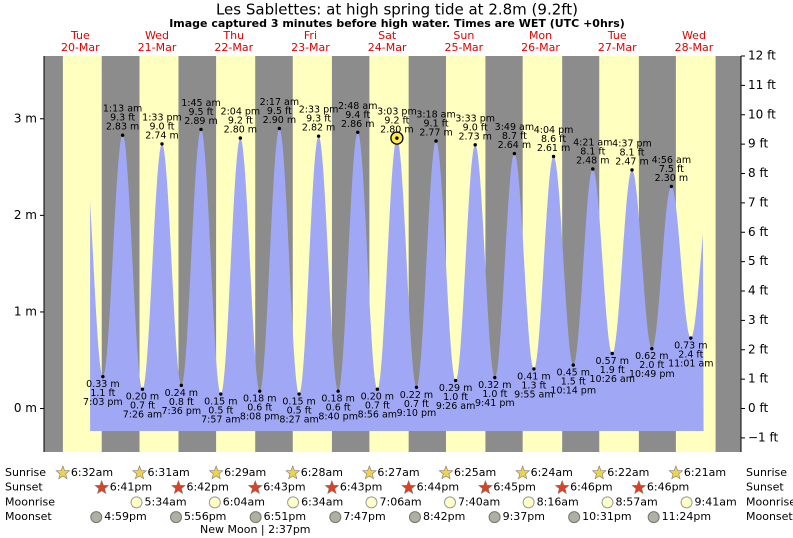  Describe the element at coordinates (540, 47) in the screenshot. I see `day-date: 26-Mar` at that location.